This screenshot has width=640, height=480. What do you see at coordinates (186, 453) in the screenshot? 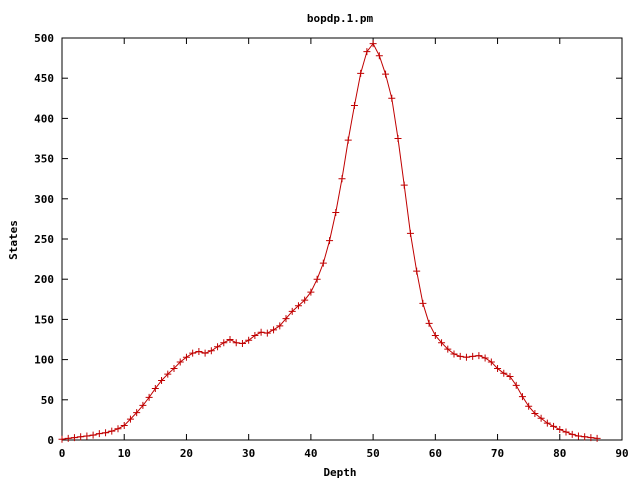
I see `x-tick-label: 20` at bounding box center [186, 453].